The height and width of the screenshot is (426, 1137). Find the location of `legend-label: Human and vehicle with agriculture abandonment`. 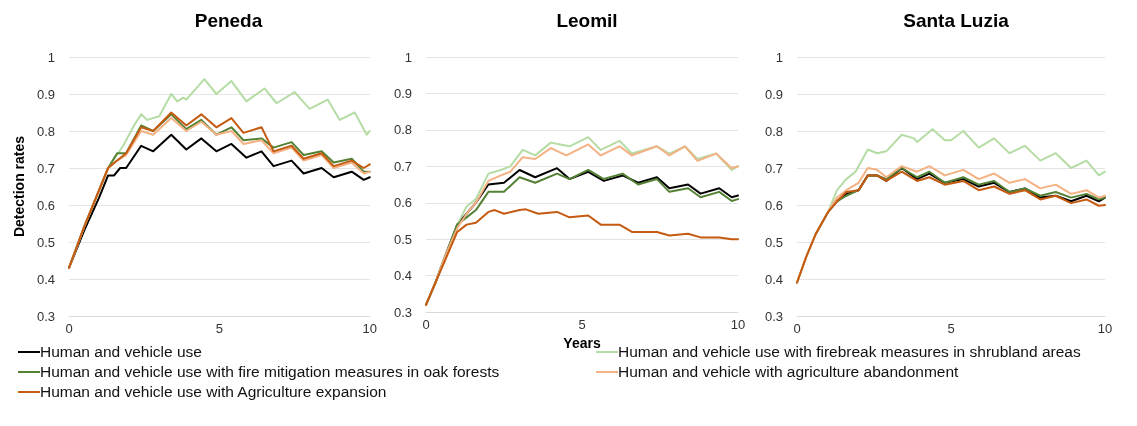

legend-label: Human and vehicle with agriculture abandonment is located at coordinates (788, 372).